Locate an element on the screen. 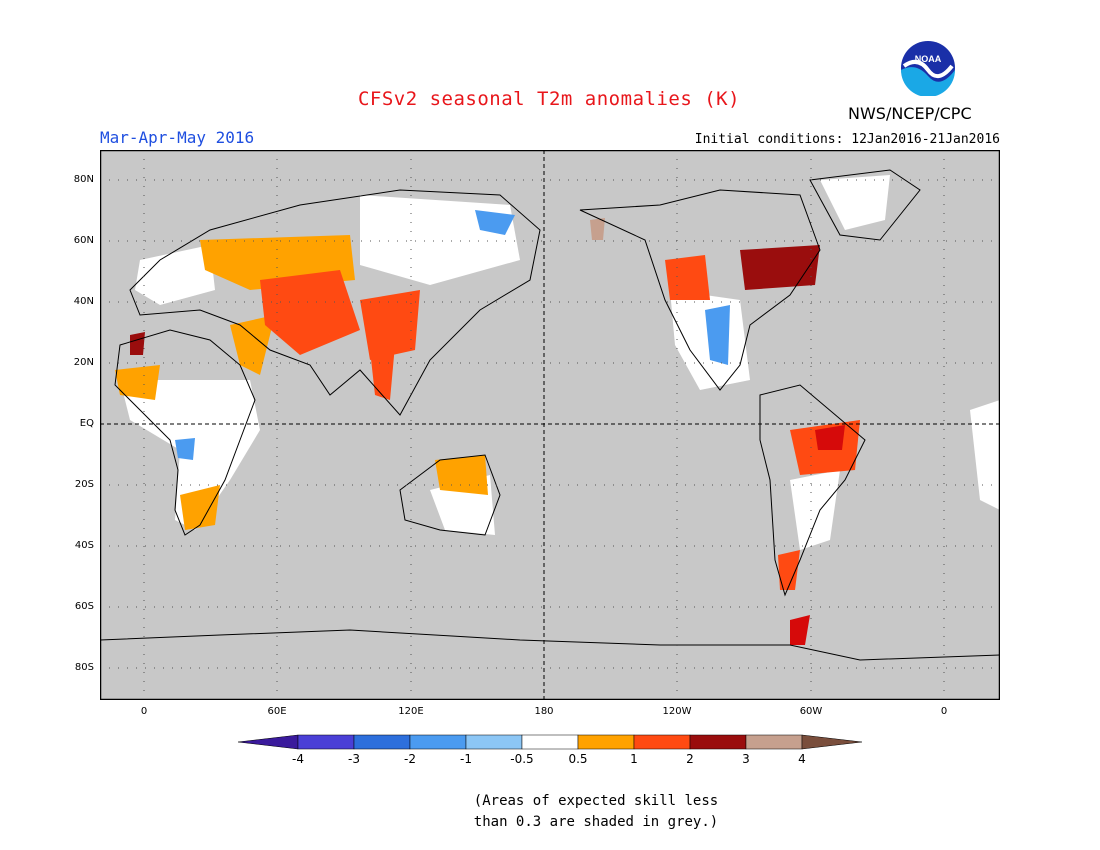 The image size is (1100, 850). lat-label: 40S is located at coordinates (84, 545).